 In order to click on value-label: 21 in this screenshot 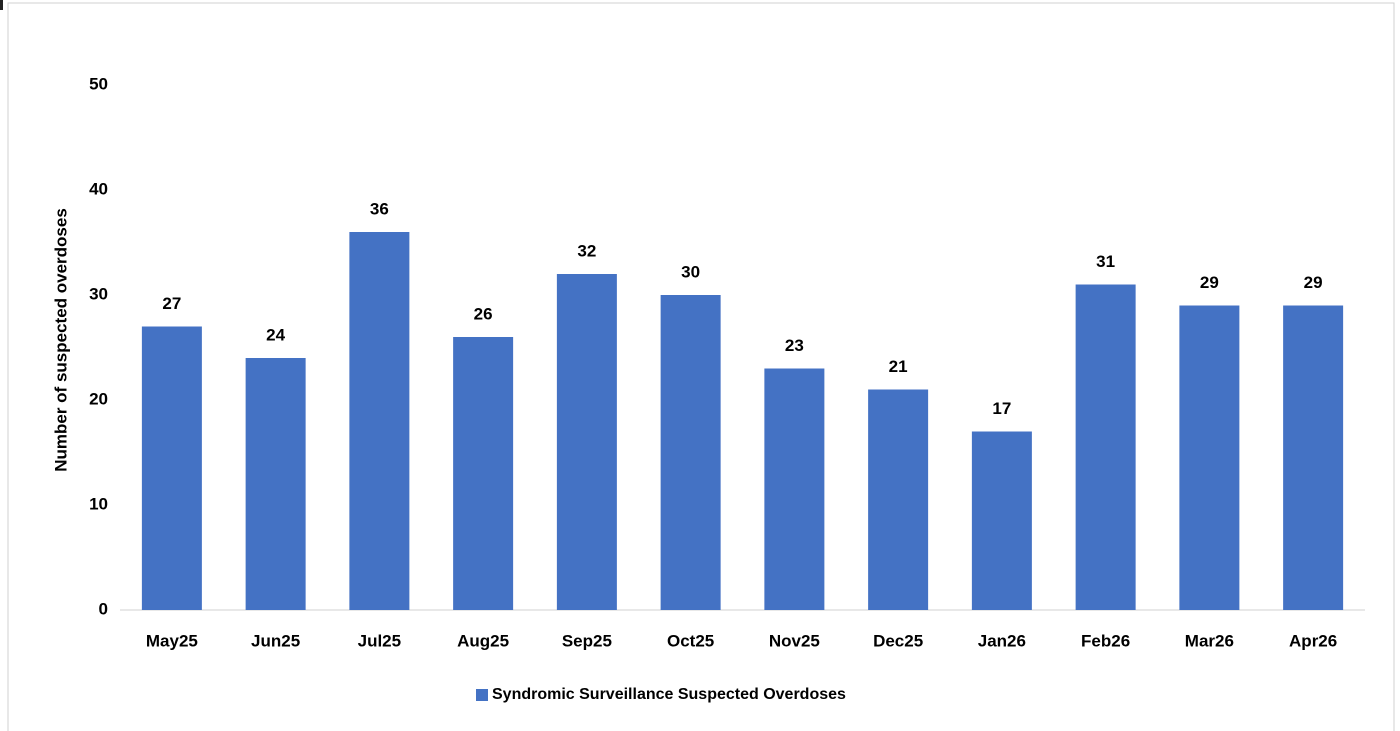, I will do `click(898, 366)`.